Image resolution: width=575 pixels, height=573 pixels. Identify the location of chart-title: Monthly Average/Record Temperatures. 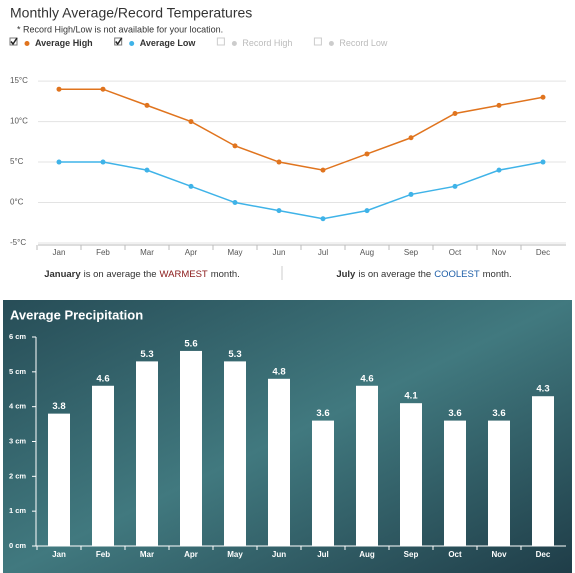
(131, 13).